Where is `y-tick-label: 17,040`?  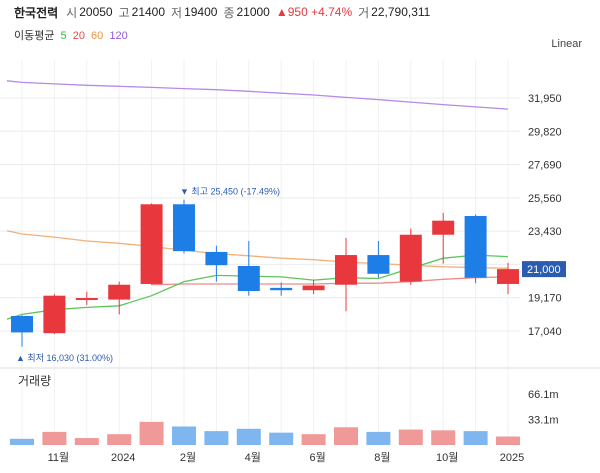 y-tick-label: 17,040 is located at coordinates (545, 332).